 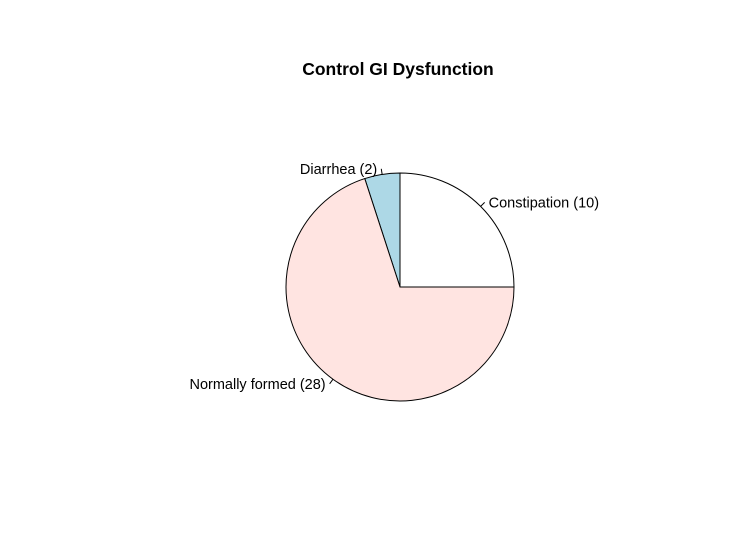 What do you see at coordinates (544, 203) in the screenshot?
I see `pie-label-constipation: Constipation (10)` at bounding box center [544, 203].